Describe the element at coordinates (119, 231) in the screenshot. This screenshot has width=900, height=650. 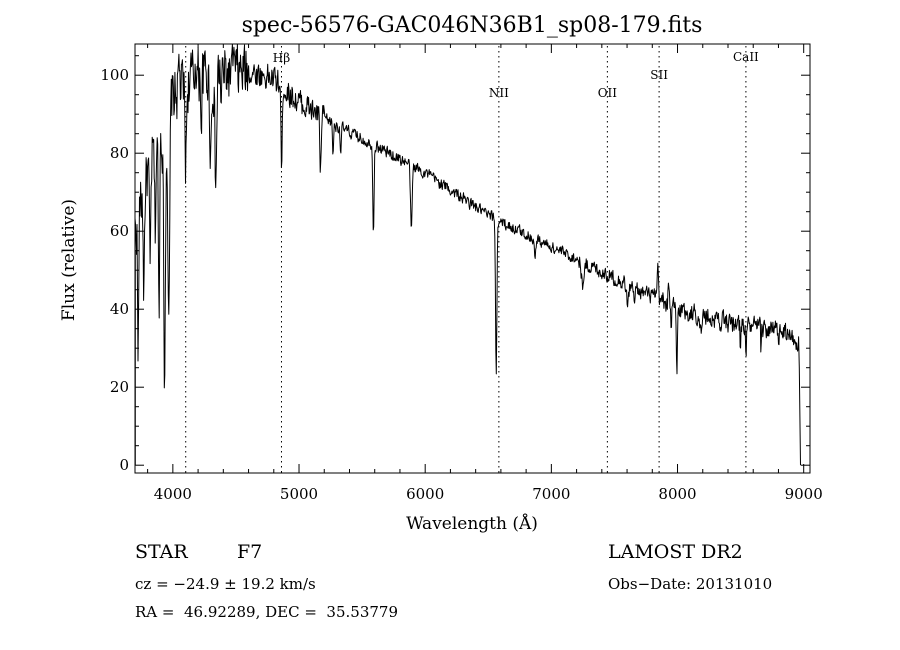
I see `y-tick-label: 60` at that location.